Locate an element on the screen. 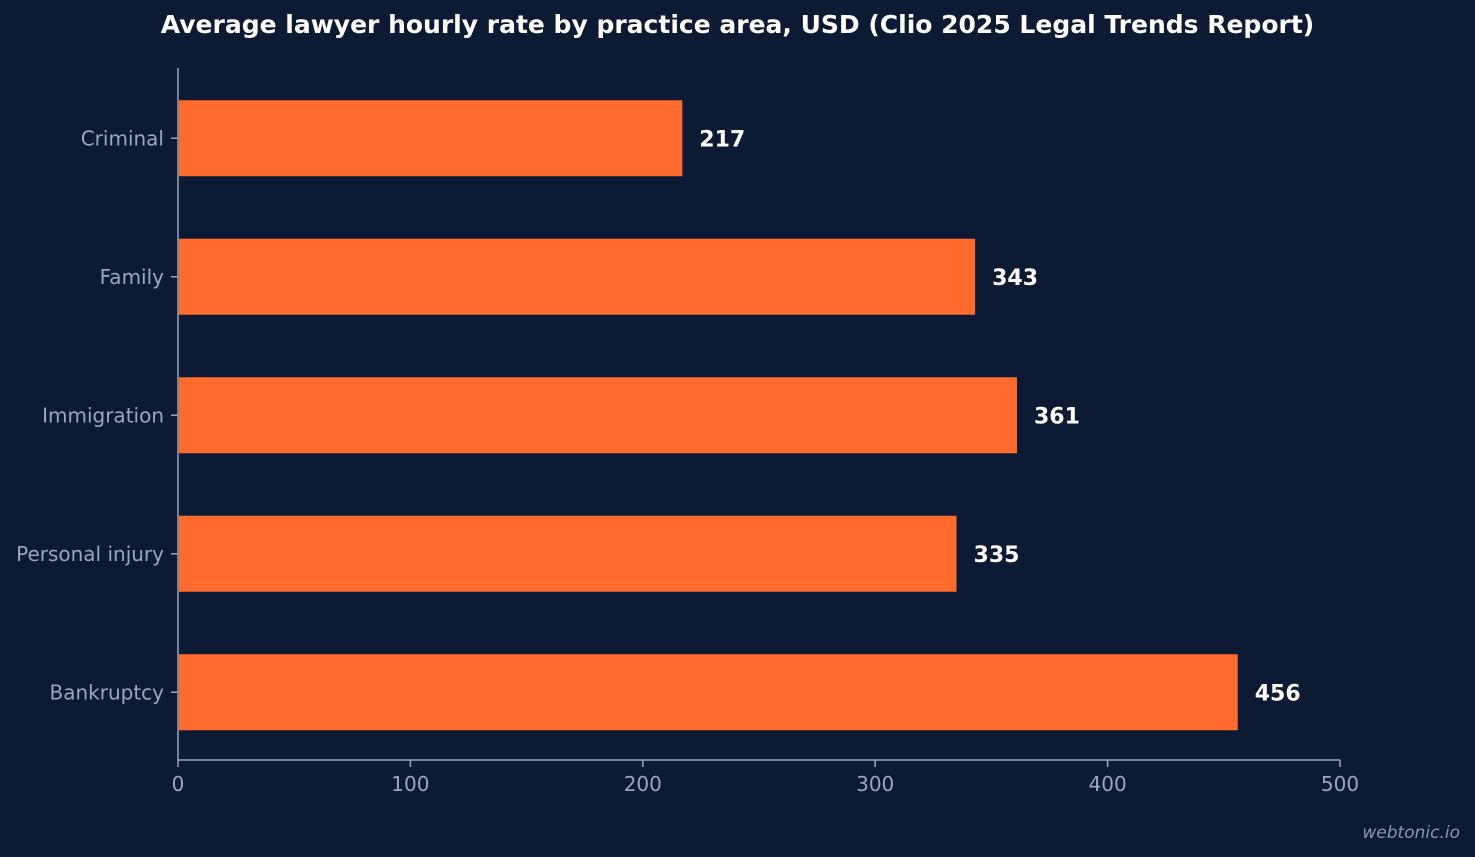  category-label: Bankruptcy is located at coordinates (106, 692).